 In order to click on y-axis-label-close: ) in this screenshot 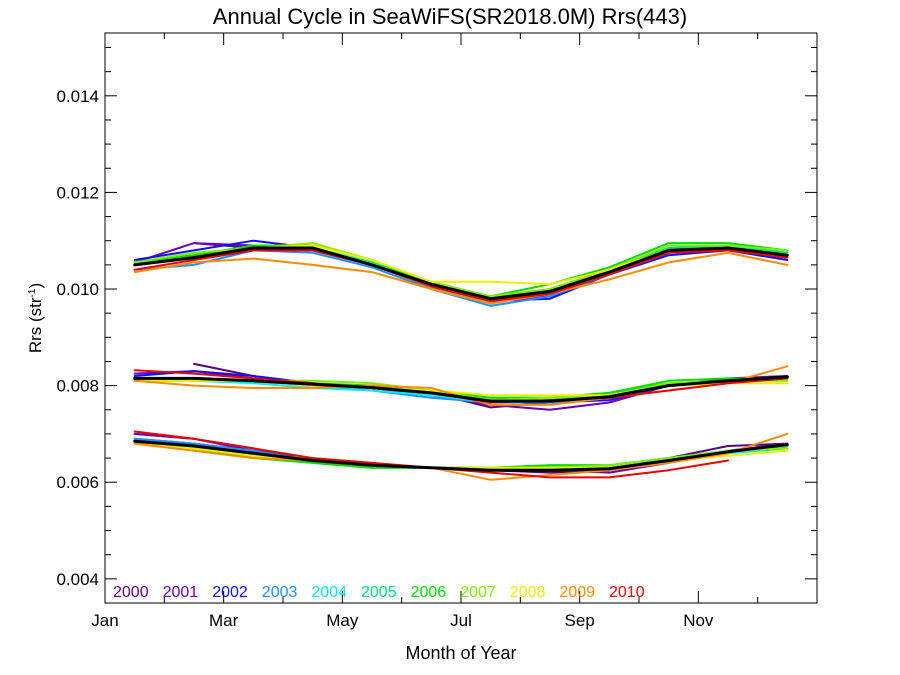, I will do `click(35, 286)`.